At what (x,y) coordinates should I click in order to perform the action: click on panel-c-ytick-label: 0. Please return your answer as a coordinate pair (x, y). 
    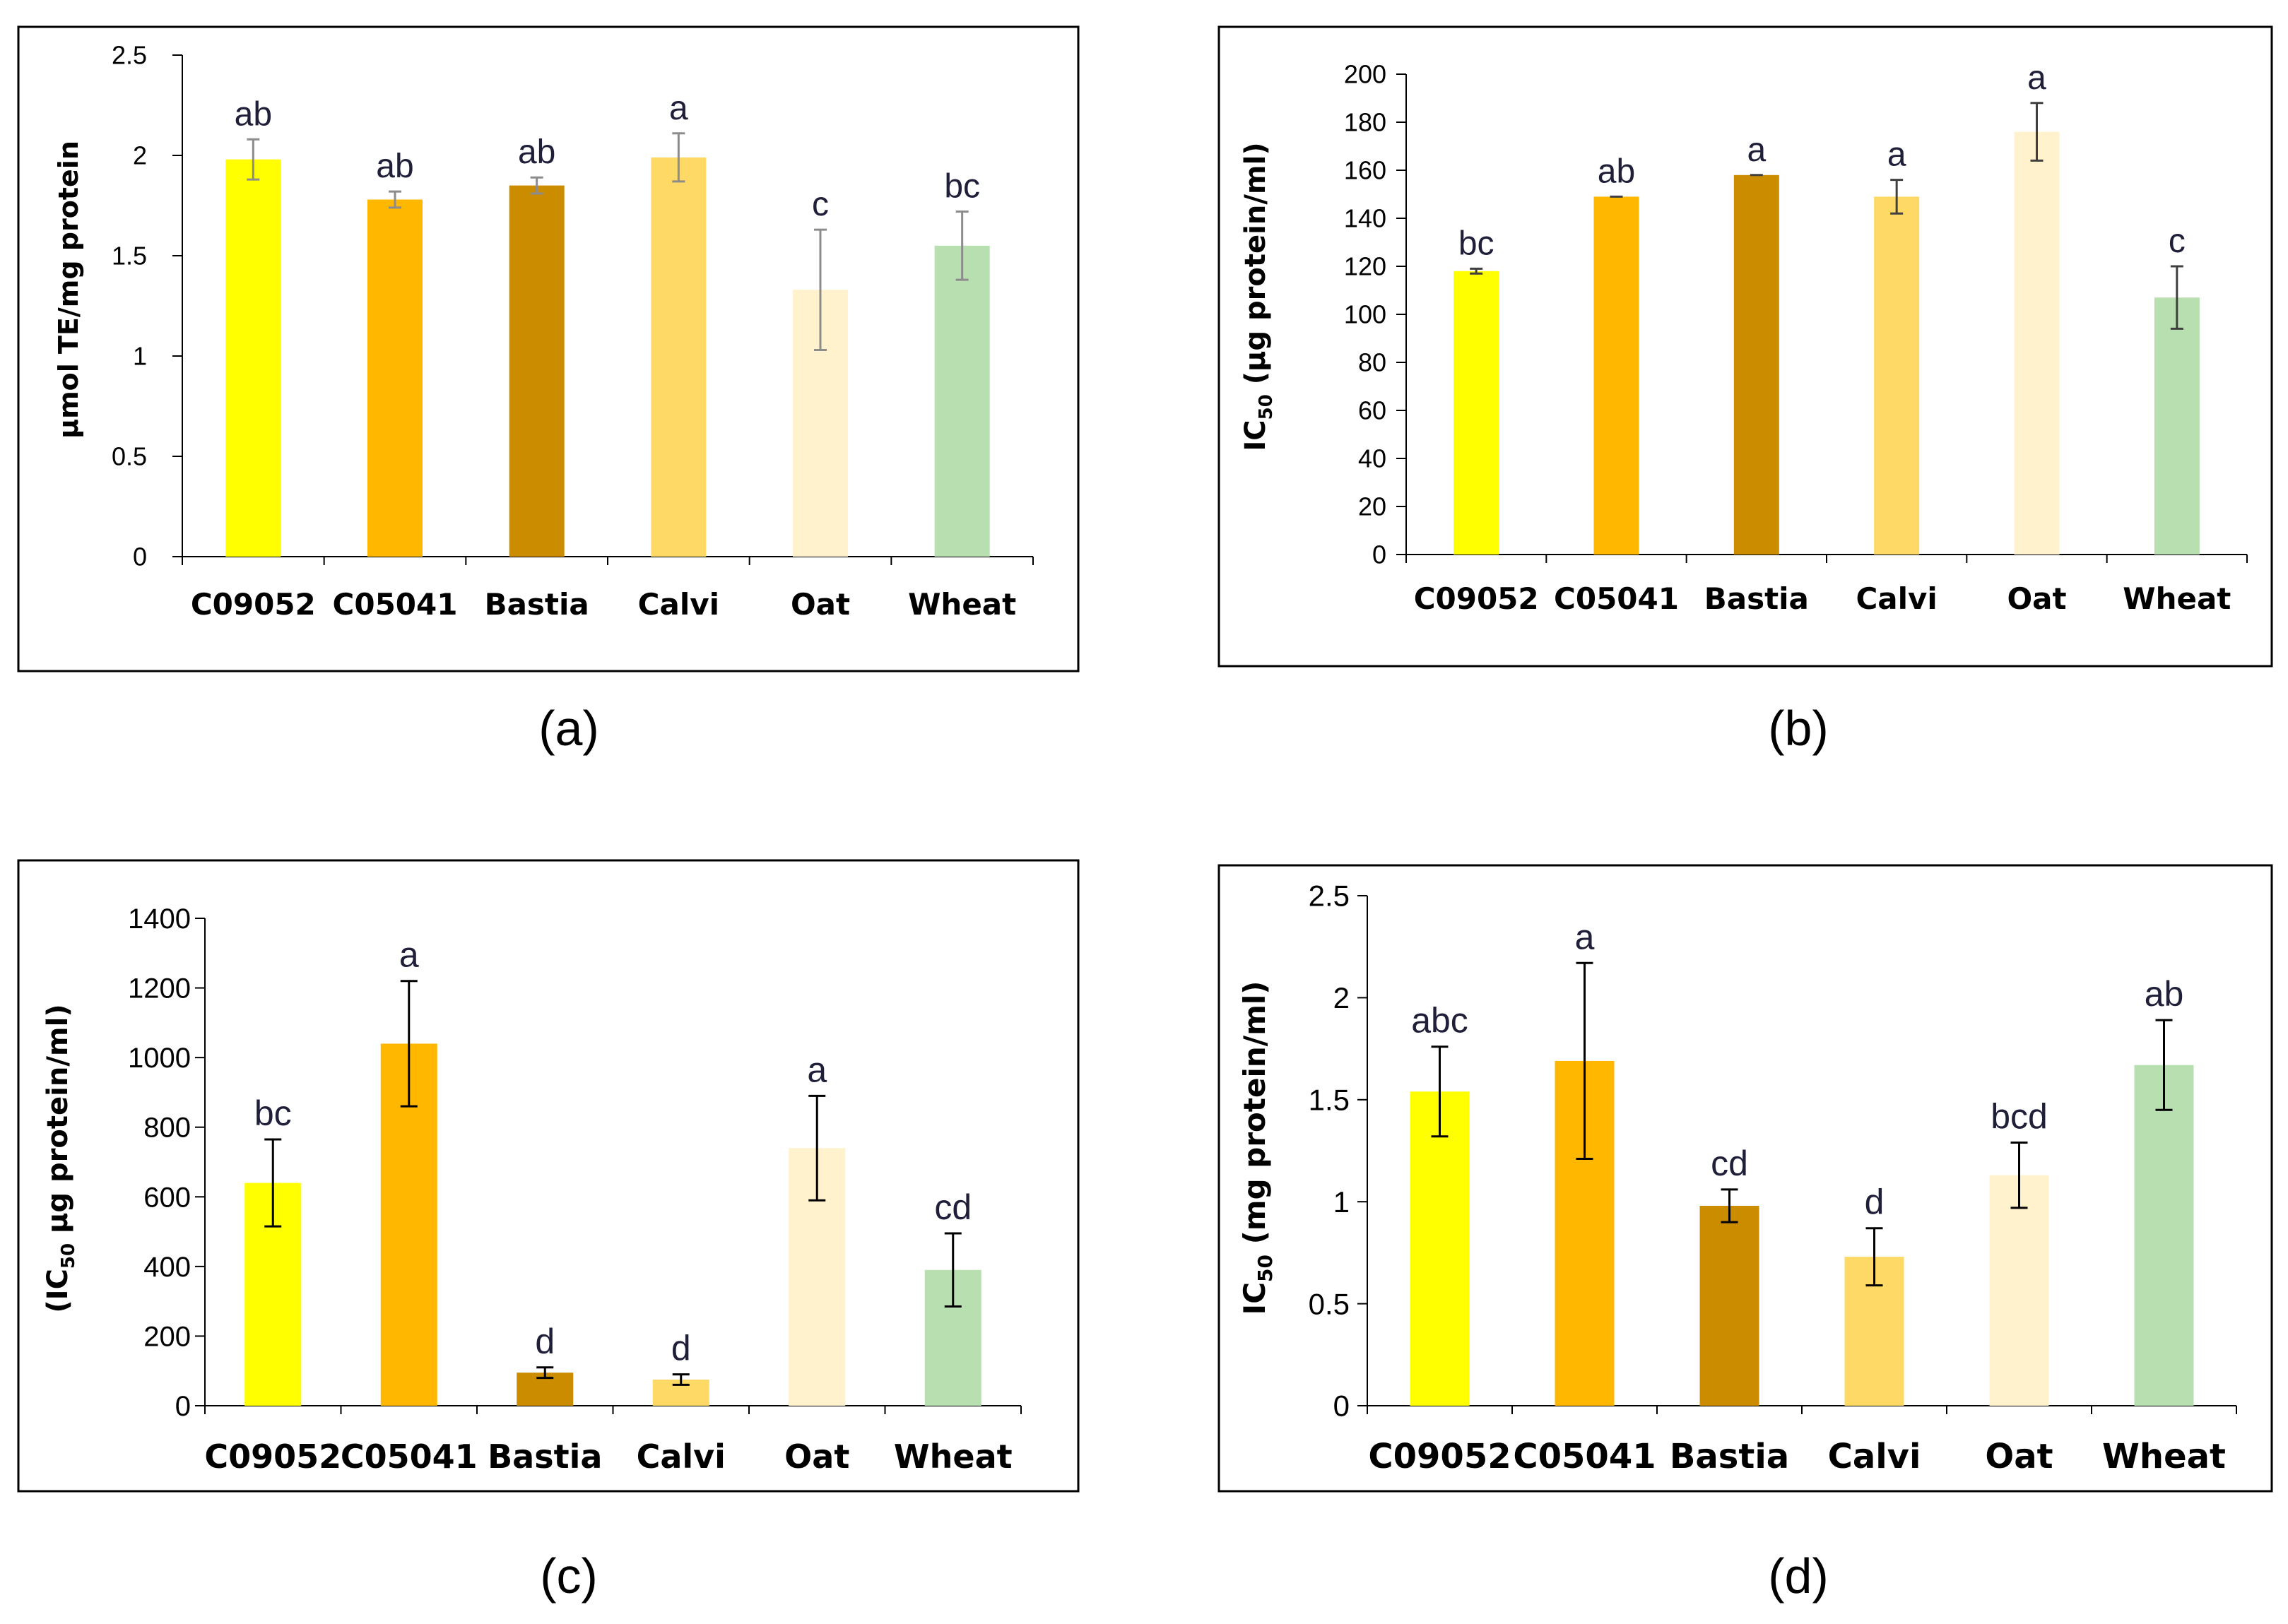
    Looking at the image, I should click on (183, 1406).